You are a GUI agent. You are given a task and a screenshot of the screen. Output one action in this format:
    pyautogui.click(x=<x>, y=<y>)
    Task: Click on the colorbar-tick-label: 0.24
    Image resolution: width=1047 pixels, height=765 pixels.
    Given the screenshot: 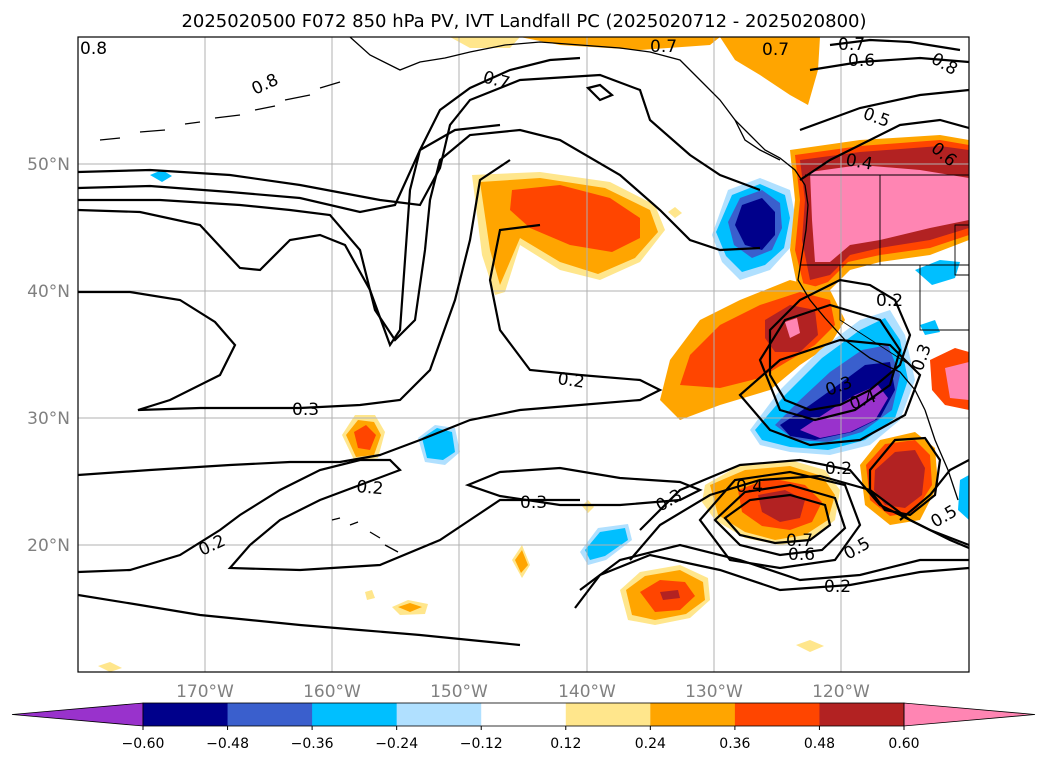 What is the action you would take?
    pyautogui.click(x=650, y=744)
    